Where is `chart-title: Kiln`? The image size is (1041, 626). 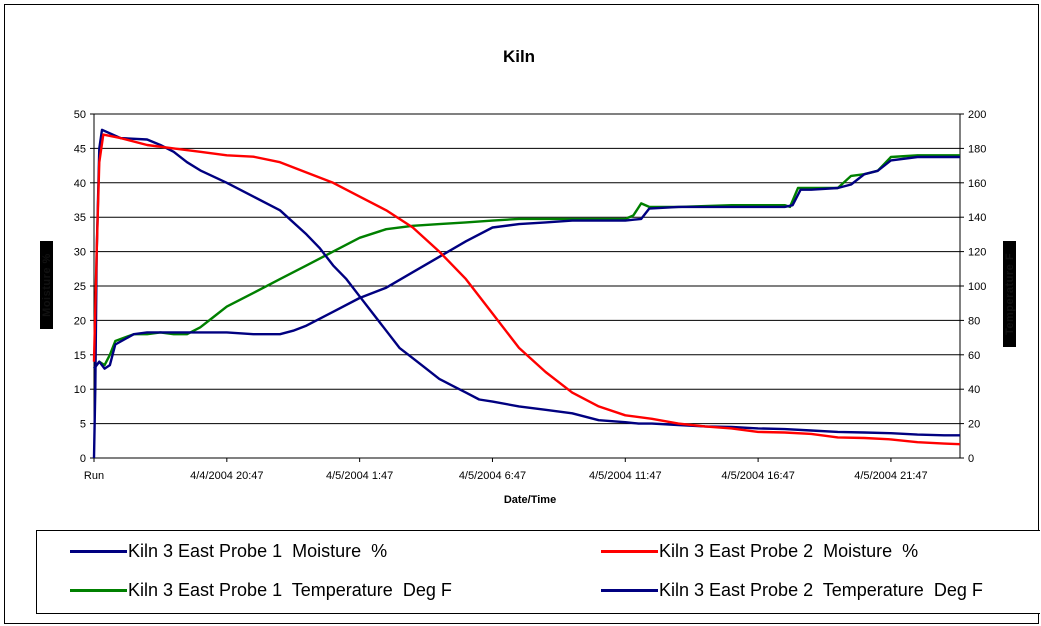
chart-title: Kiln is located at coordinates (519, 56).